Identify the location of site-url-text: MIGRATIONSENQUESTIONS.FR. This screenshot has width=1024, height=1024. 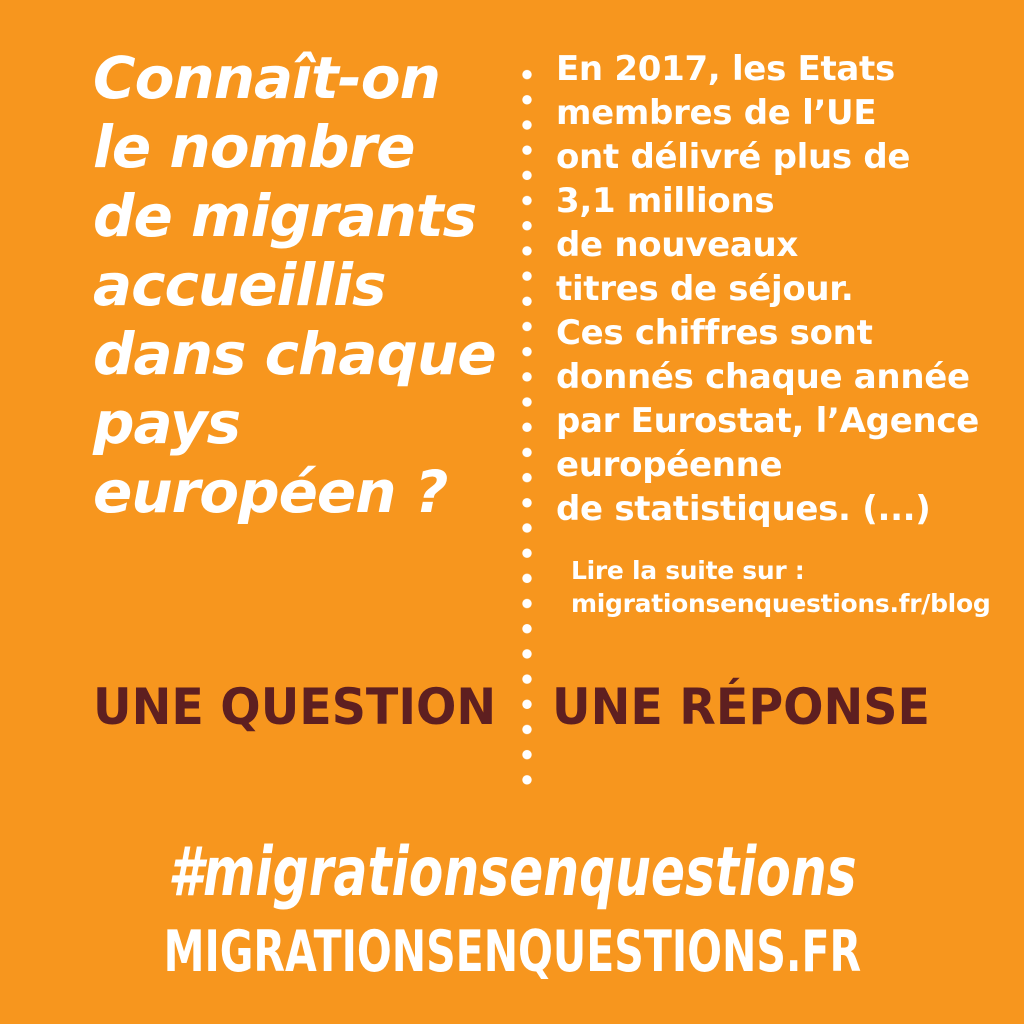
(512, 952).